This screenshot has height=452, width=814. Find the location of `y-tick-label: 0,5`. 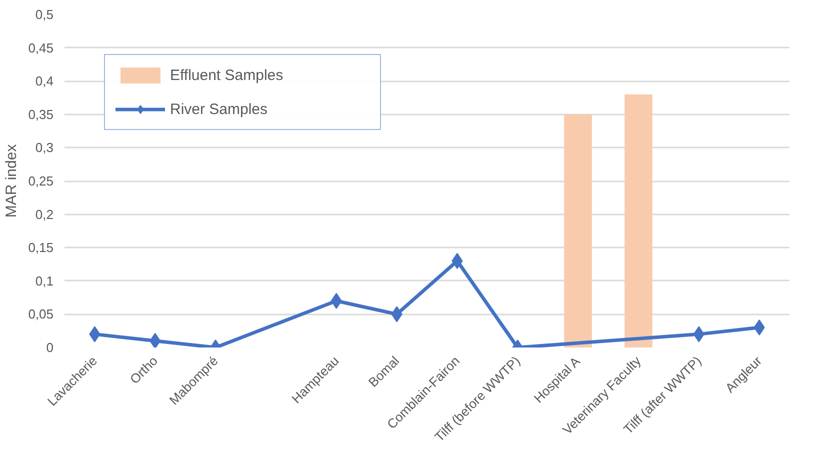

y-tick-label: 0,5 is located at coordinates (44, 14).